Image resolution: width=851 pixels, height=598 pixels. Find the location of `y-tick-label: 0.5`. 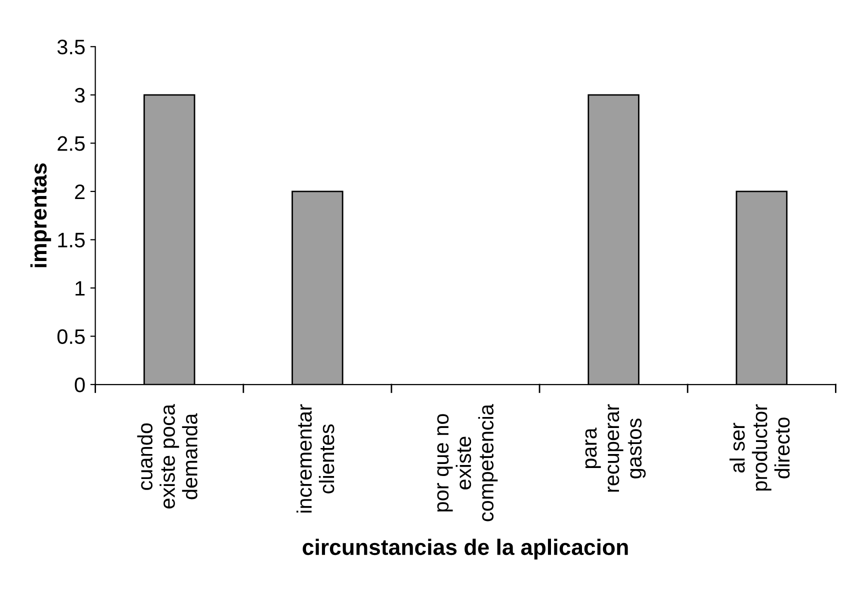

y-tick-label: 0.5 is located at coordinates (71, 336).